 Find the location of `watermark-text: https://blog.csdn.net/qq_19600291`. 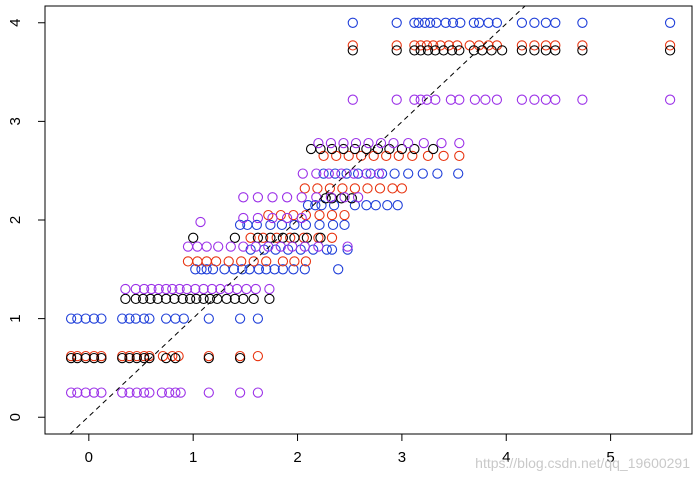

watermark-text: https://blog.csdn.net/qq_19600291 is located at coordinates (582, 463).